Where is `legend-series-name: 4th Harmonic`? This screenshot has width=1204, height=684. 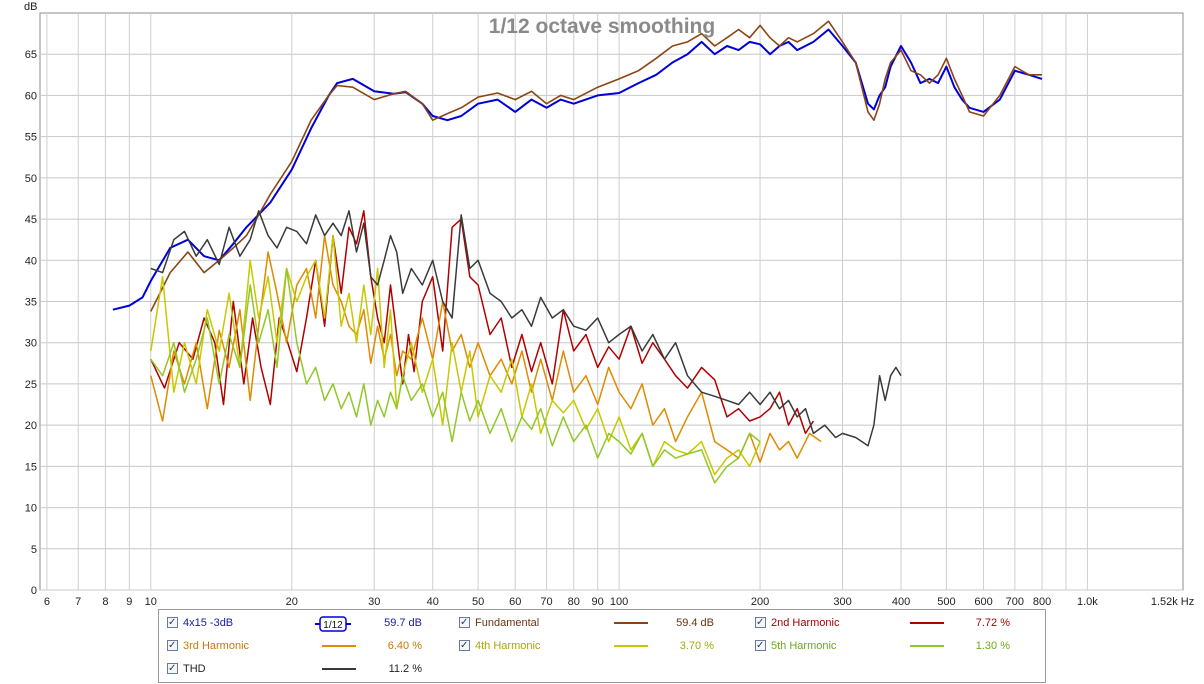 legend-series-name: 4th Harmonic is located at coordinates (508, 646).